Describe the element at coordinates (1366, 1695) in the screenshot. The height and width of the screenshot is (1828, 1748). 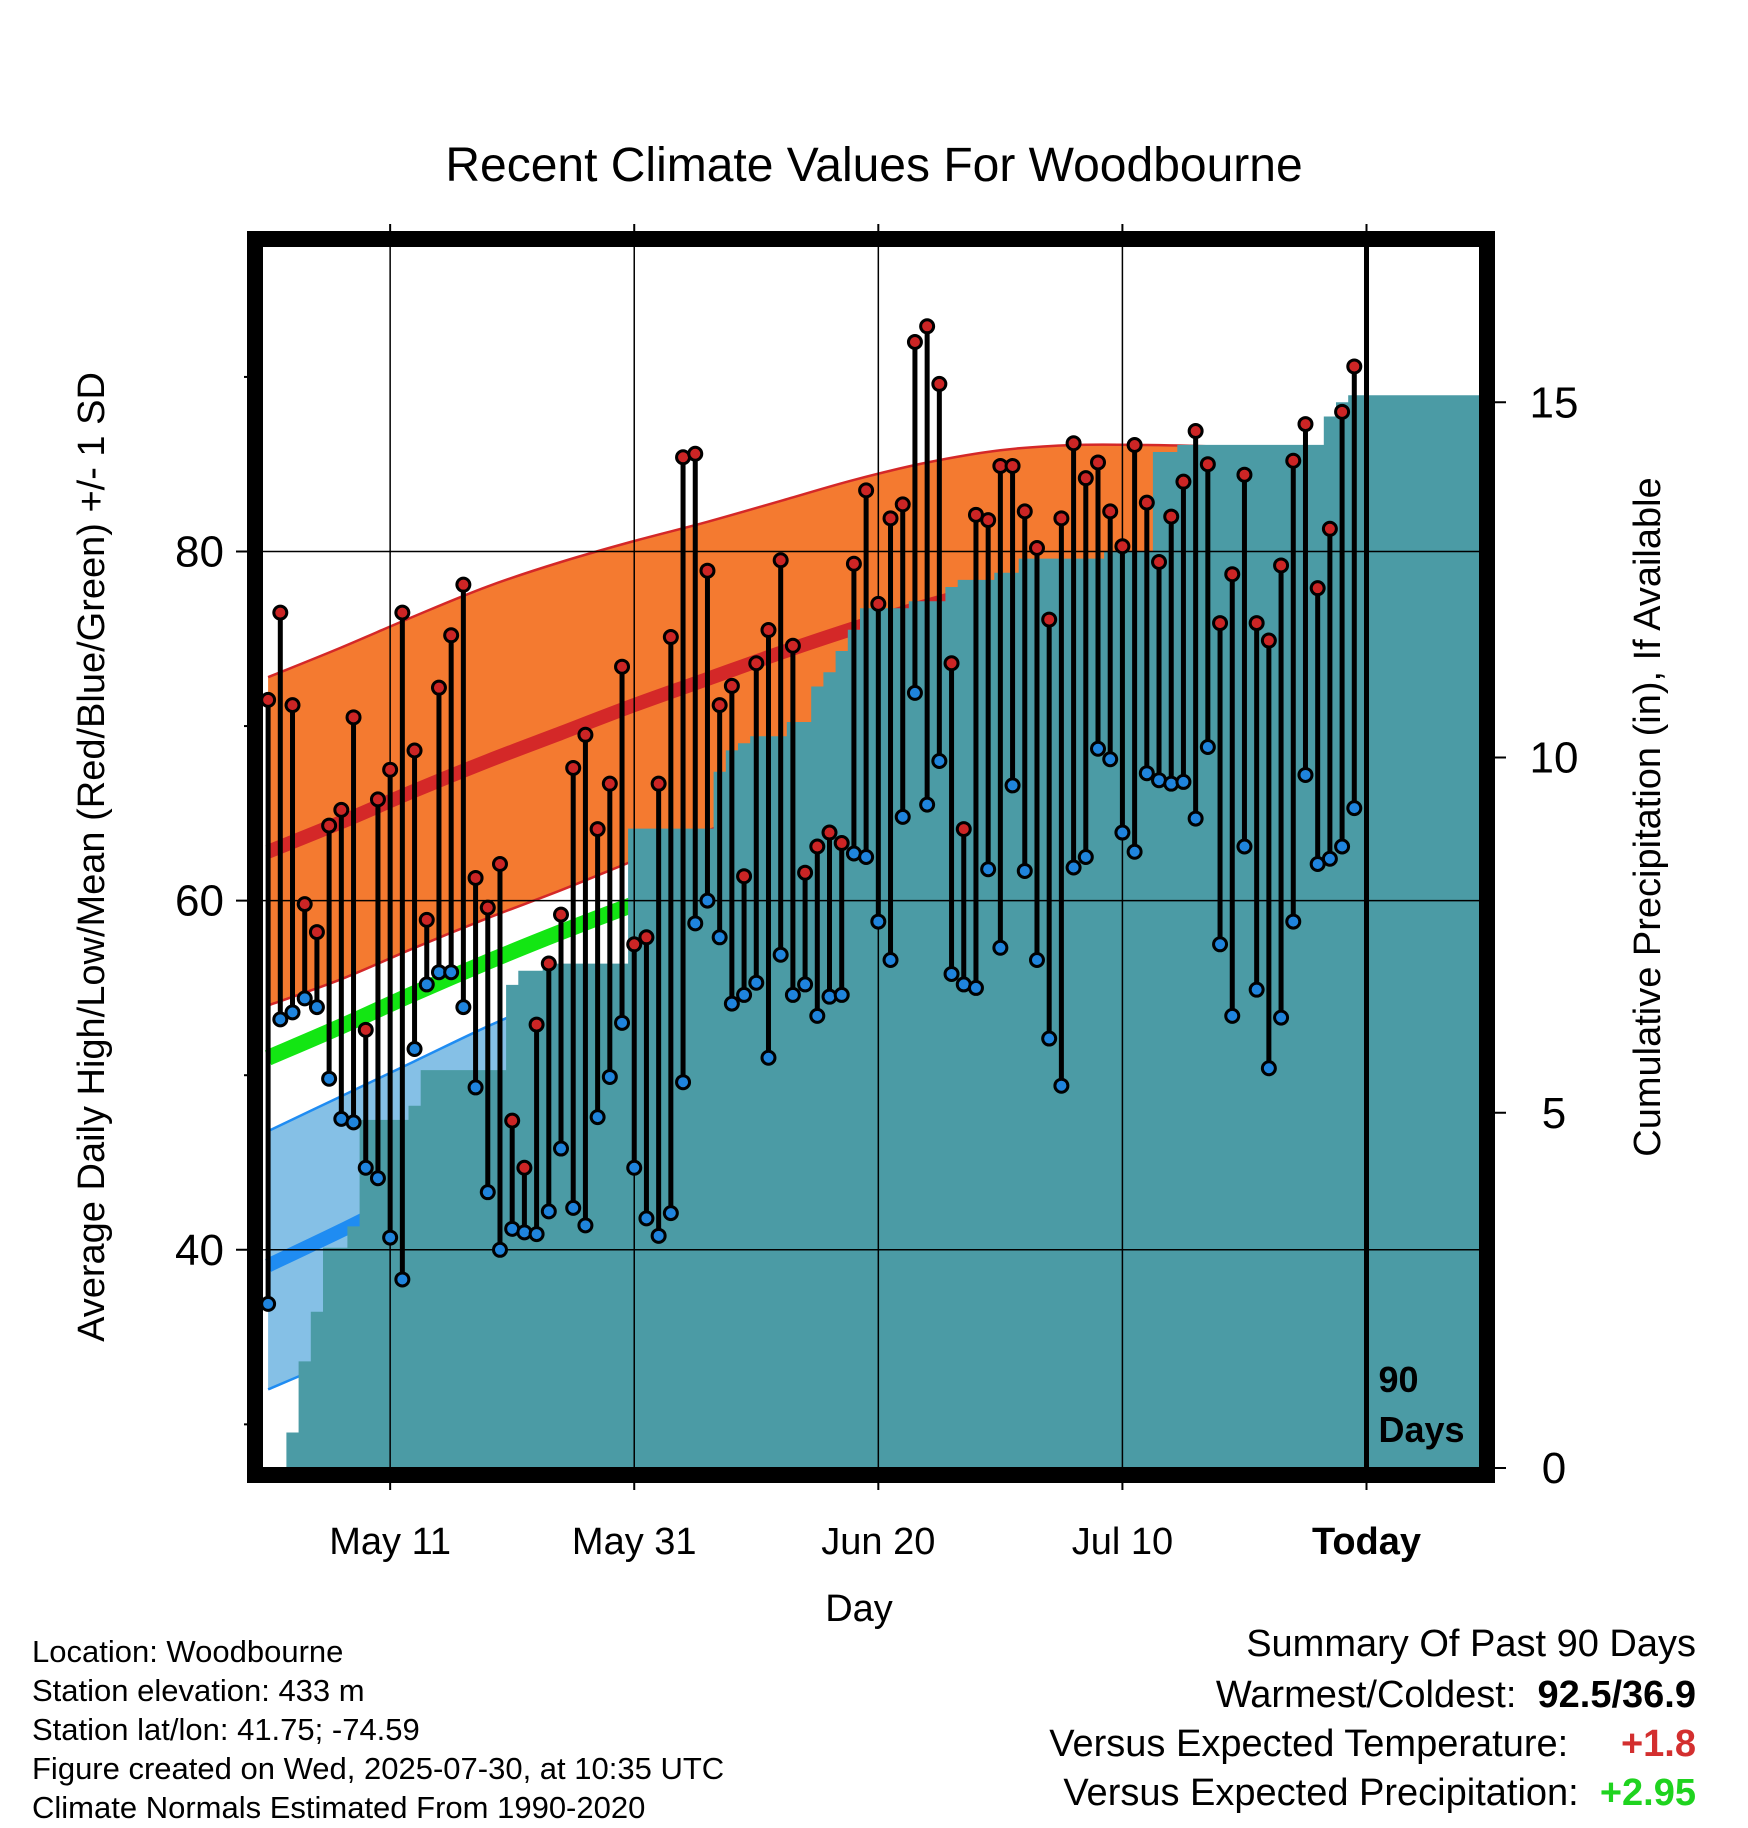
I see `warmest-label: Warmest/Coldest:` at that location.